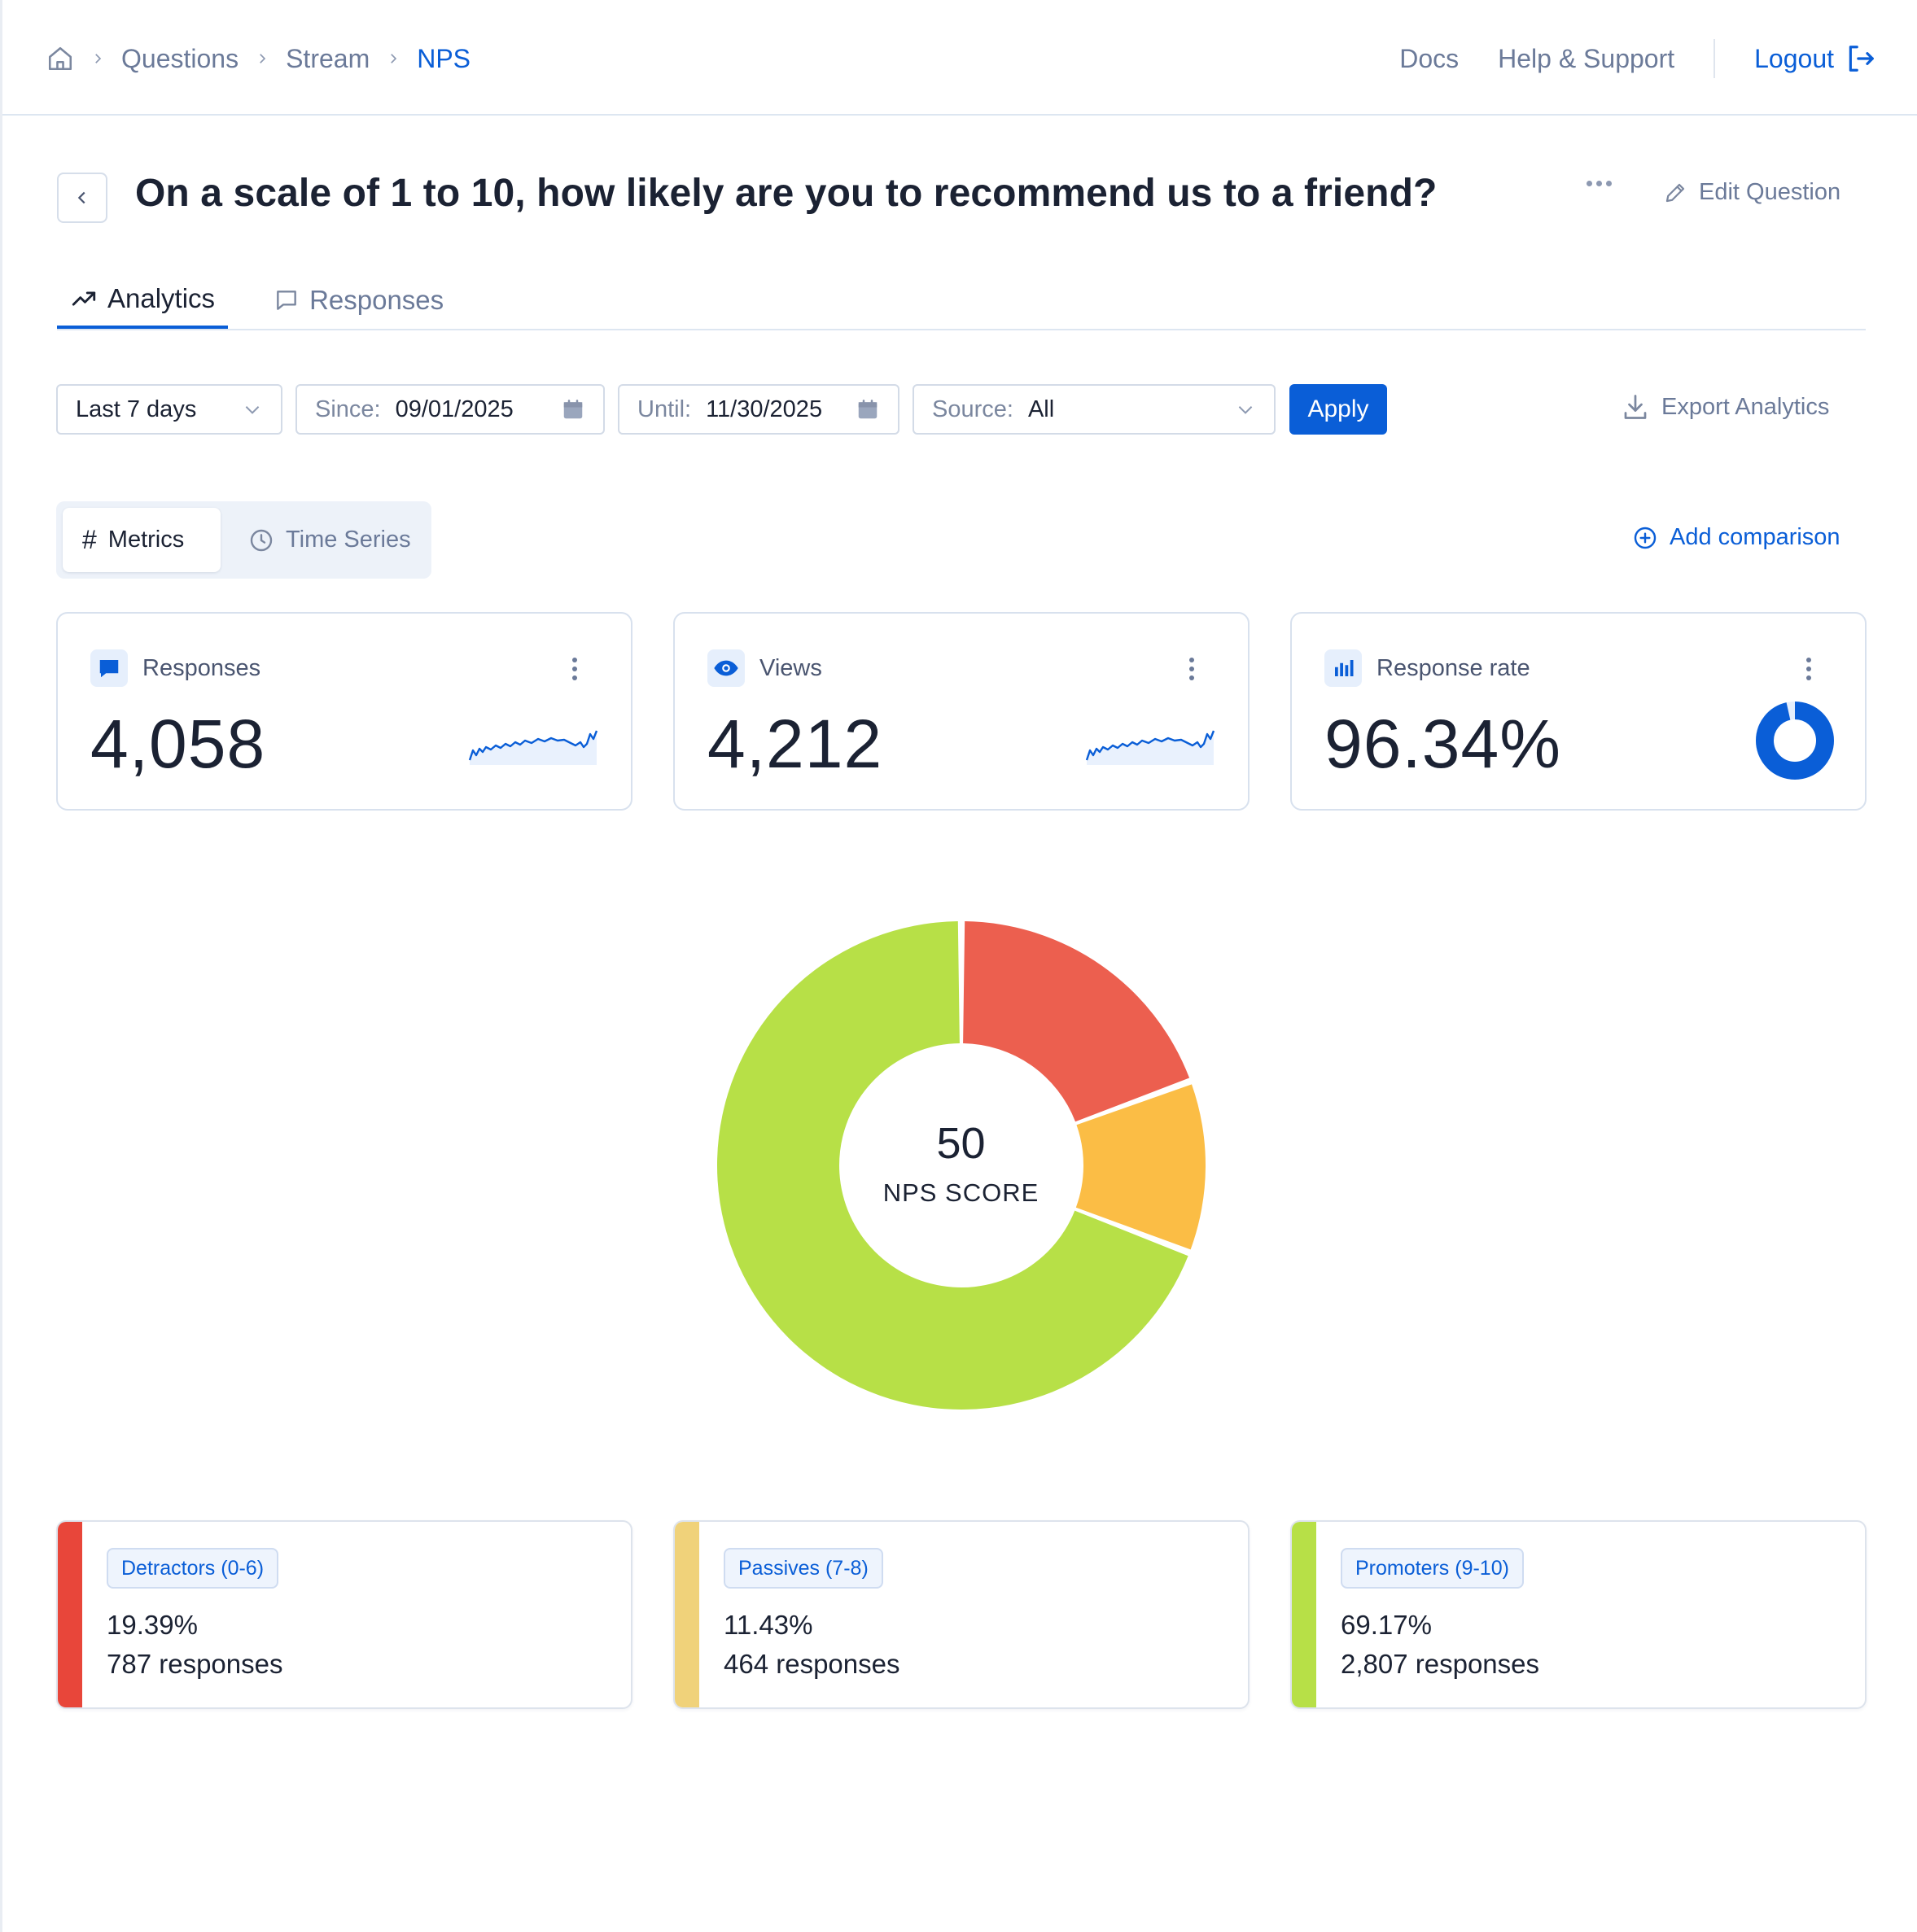 This screenshot has width=1917, height=1932. What do you see at coordinates (1076, 1022) in the screenshot?
I see `detractors-slice` at bounding box center [1076, 1022].